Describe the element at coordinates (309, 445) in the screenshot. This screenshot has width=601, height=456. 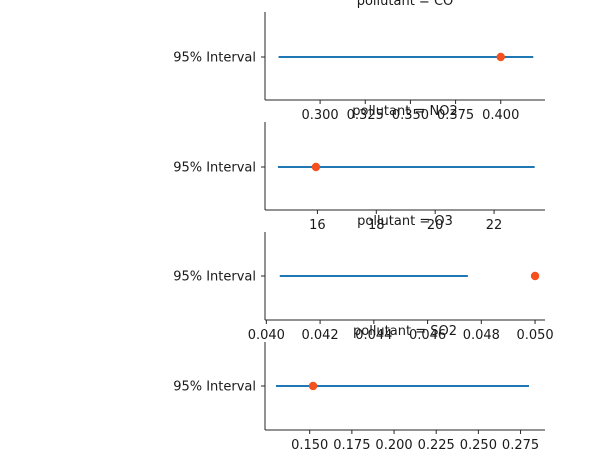
I see `x-tick-label: 0.150` at that location.